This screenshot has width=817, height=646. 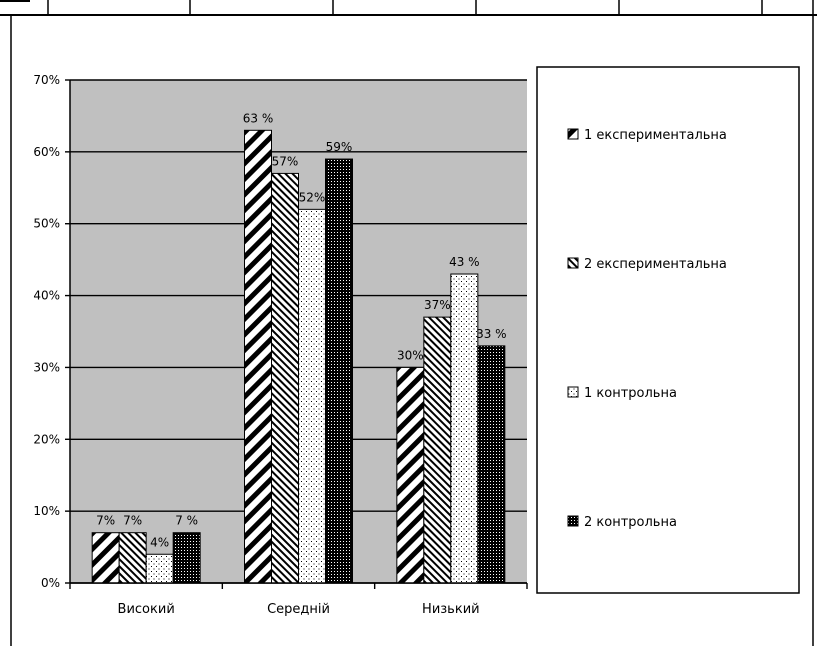 What do you see at coordinates (630, 393) in the screenshot?
I see `legend-label: 1 контрольна` at bounding box center [630, 393].